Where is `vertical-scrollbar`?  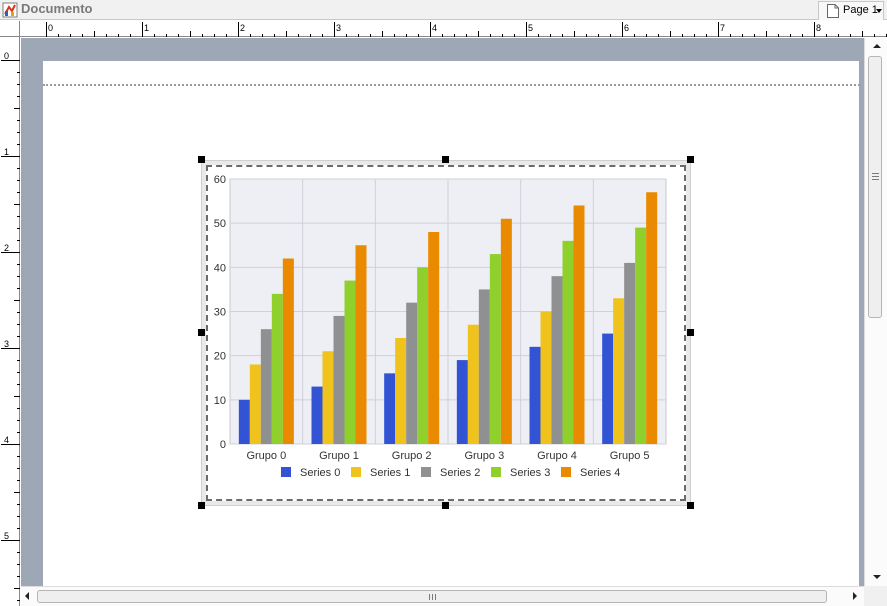 vertical-scrollbar is located at coordinates (875, 312).